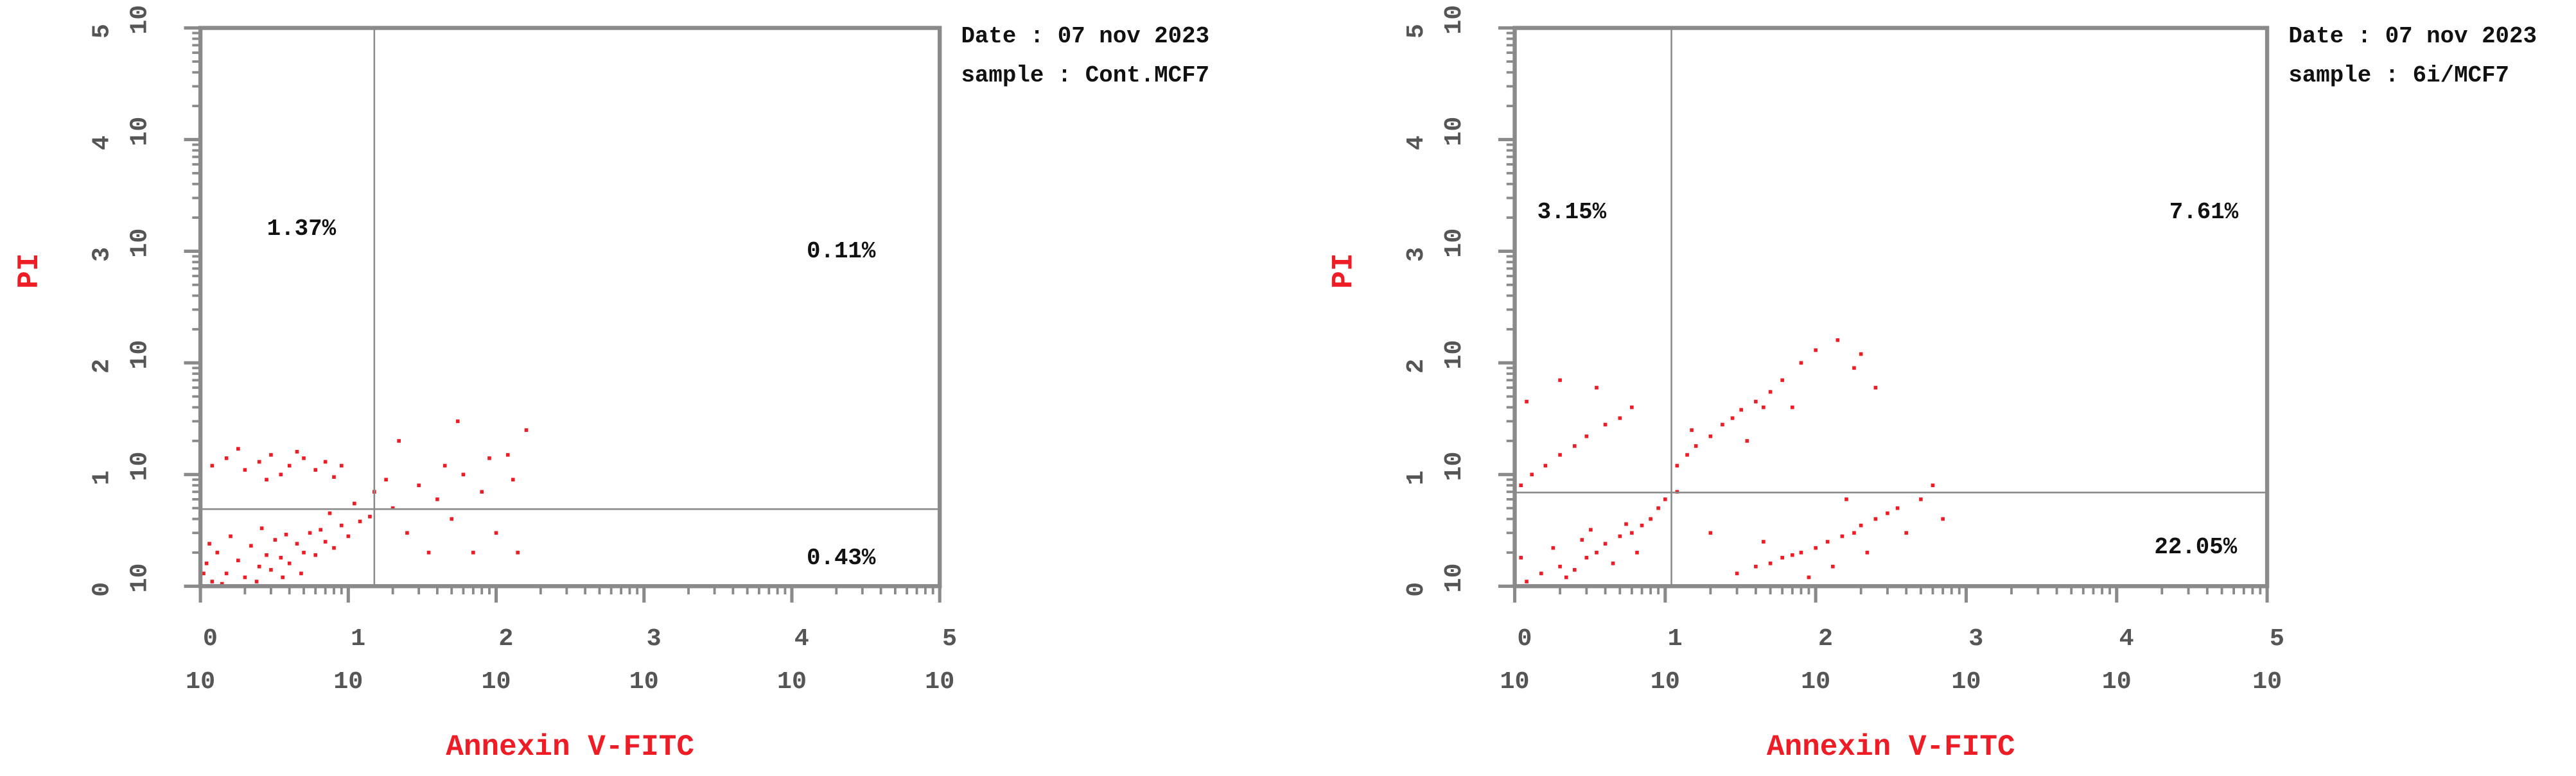 This screenshot has height=776, width=2576. Describe the element at coordinates (1416, 254) in the screenshot. I see `y-tick-exponent: 3` at that location.